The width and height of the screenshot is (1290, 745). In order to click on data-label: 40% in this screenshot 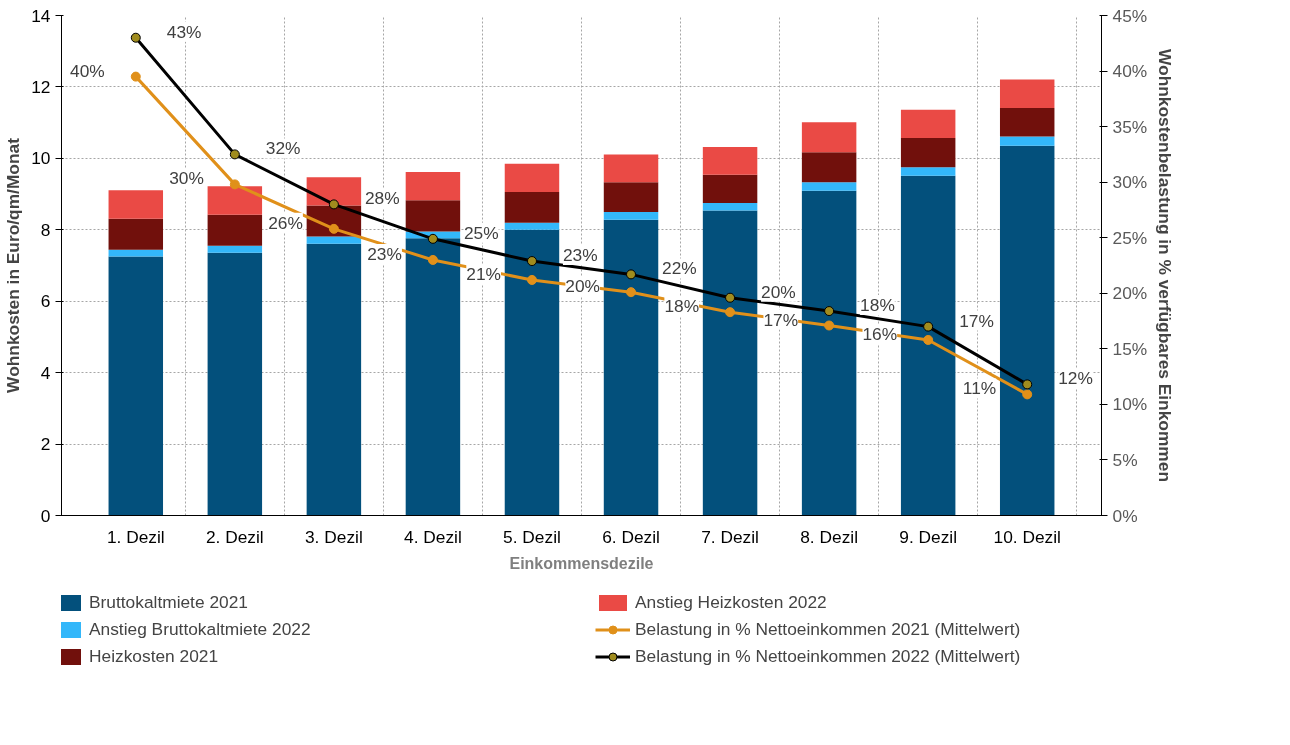, I will do `click(87, 70)`.